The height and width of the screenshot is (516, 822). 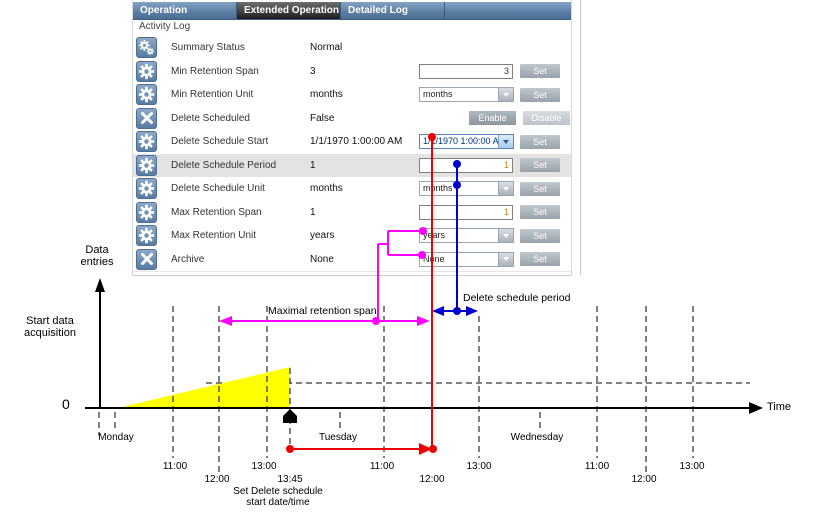 What do you see at coordinates (212, 94) in the screenshot?
I see `setting-label: Min Retention Unit` at bounding box center [212, 94].